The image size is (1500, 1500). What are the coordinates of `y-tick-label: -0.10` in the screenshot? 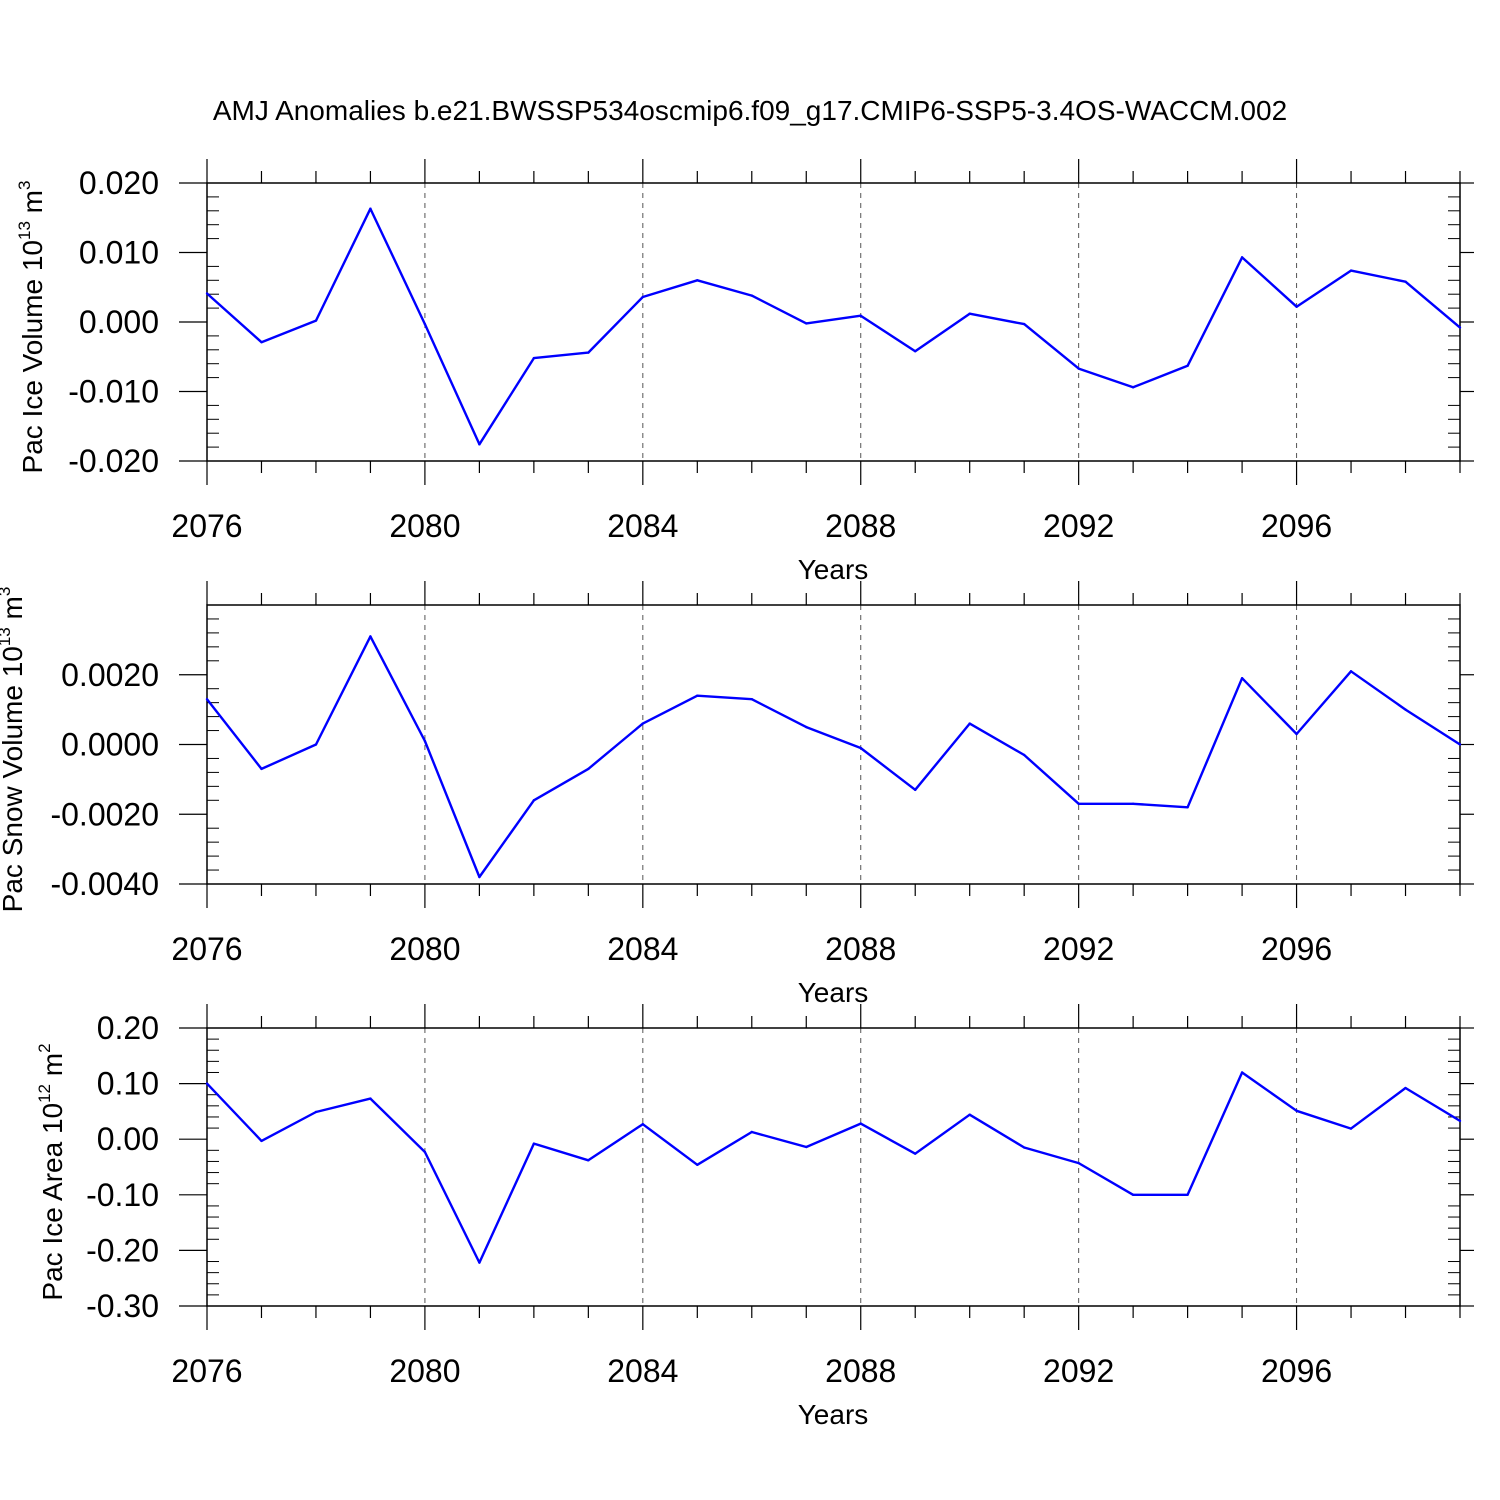 It's located at (122, 1195).